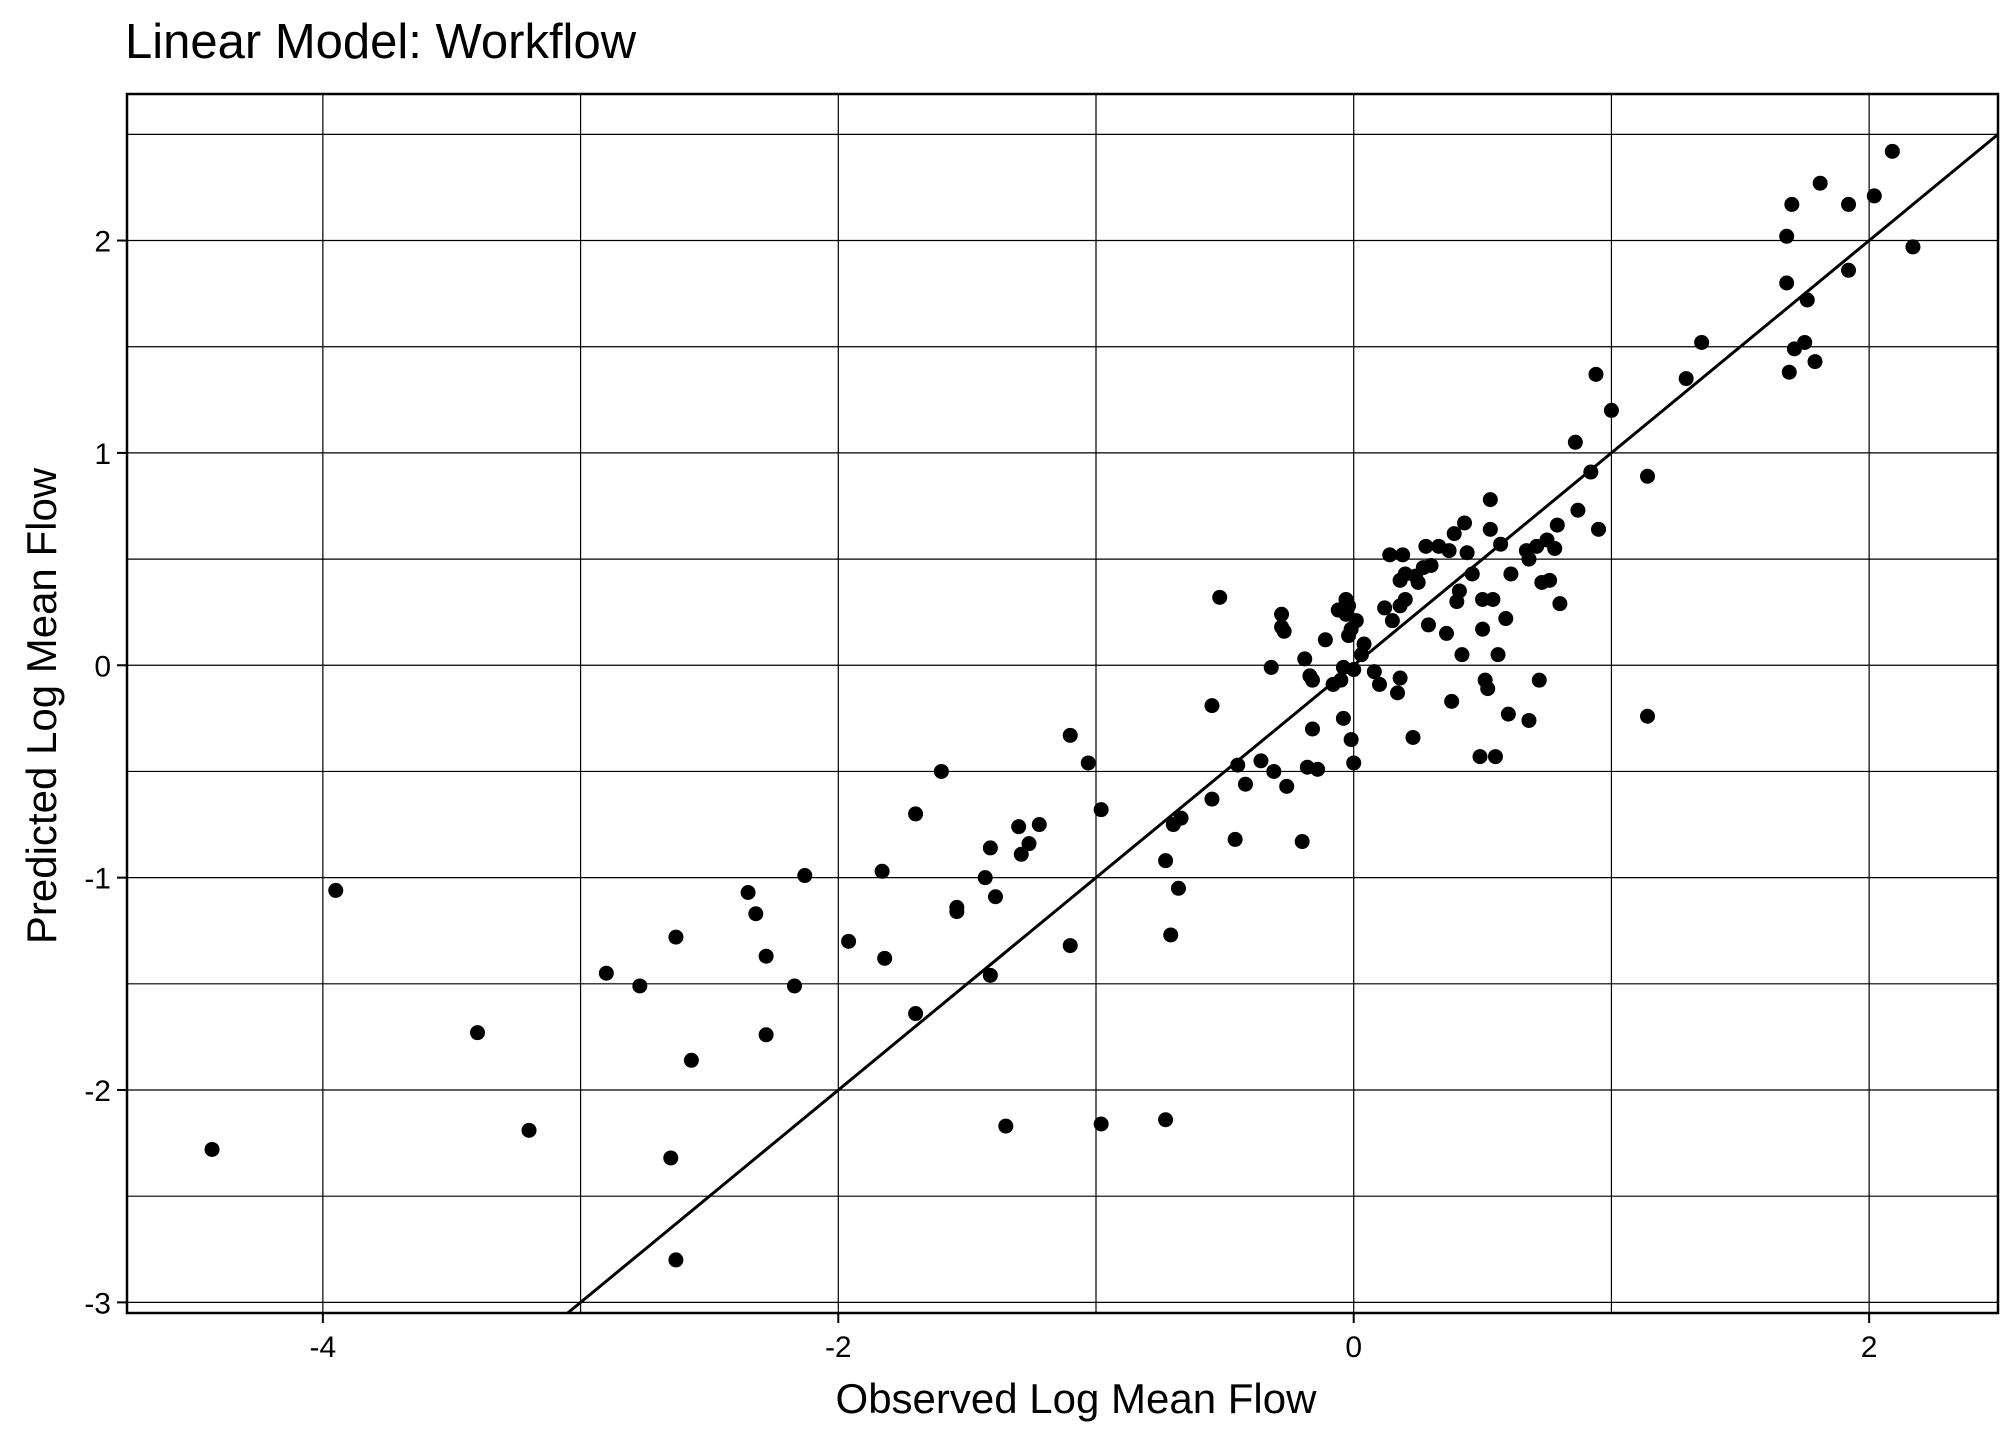  What do you see at coordinates (97, 1091) in the screenshot?
I see `y-tick-label: -2` at bounding box center [97, 1091].